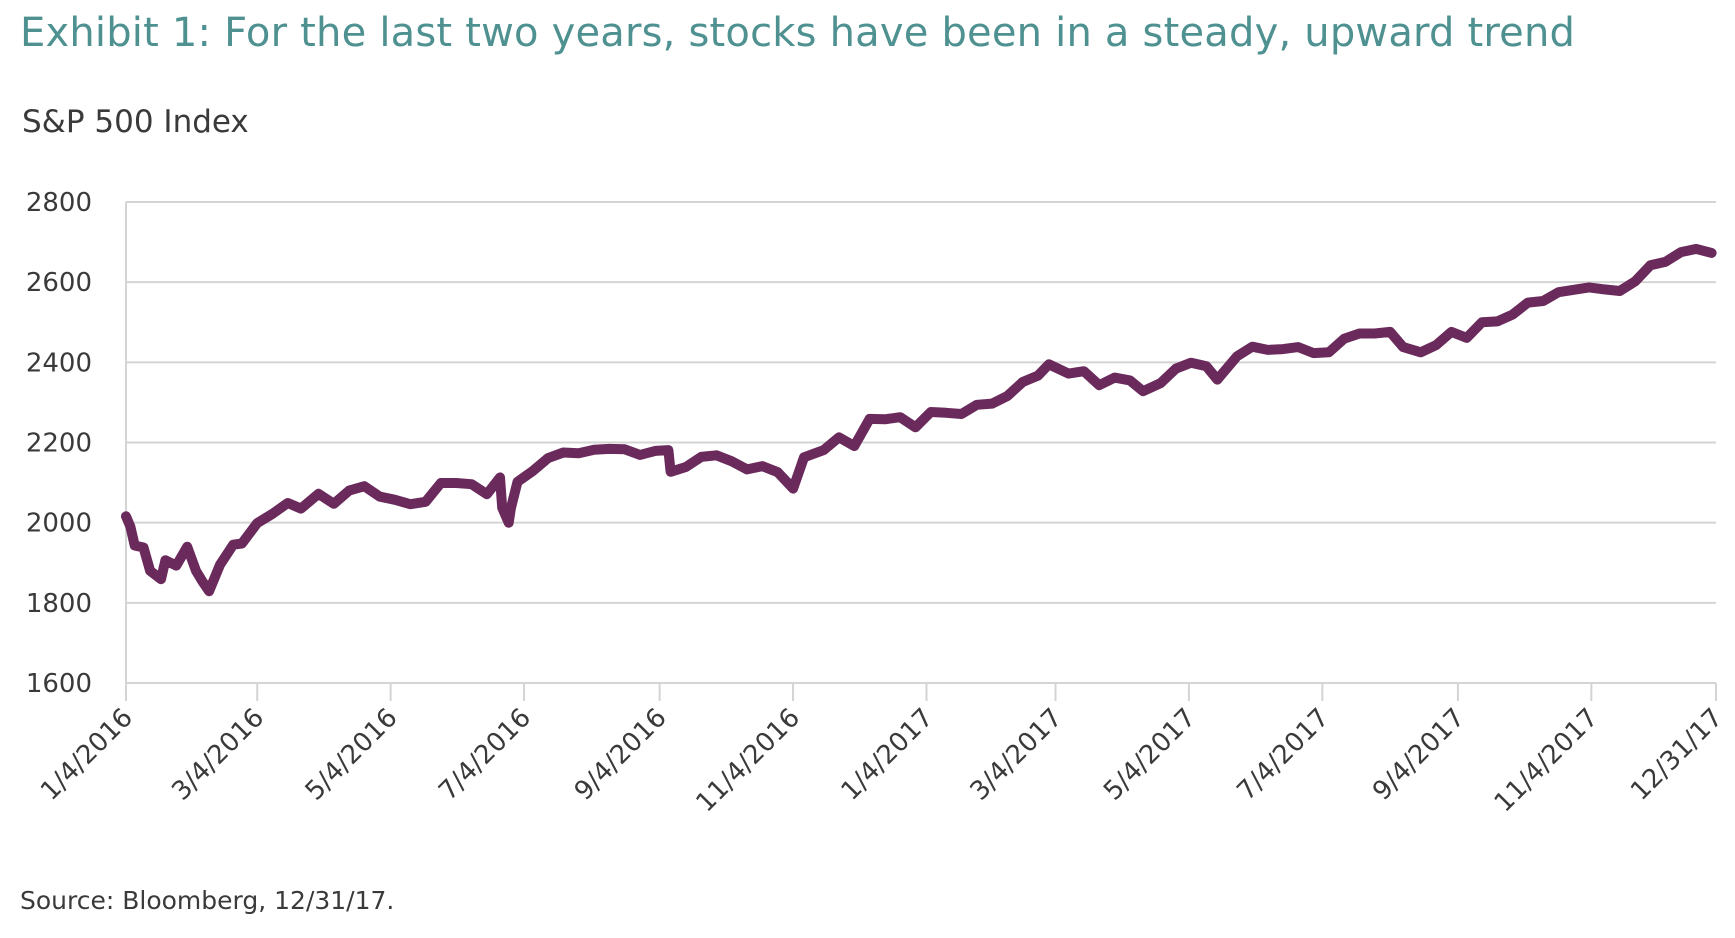 This screenshot has width=1735, height=938. What do you see at coordinates (352, 755) in the screenshot?
I see `x-tick-label: 5/4/2016` at bounding box center [352, 755].